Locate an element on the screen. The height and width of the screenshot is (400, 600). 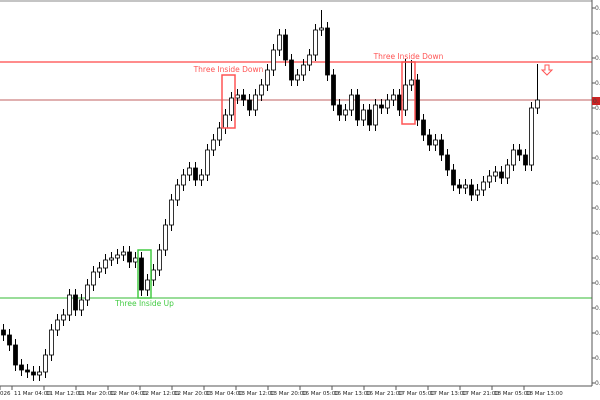
time-tick-label: 12 Mar 04:00 is located at coordinates (128, 394).